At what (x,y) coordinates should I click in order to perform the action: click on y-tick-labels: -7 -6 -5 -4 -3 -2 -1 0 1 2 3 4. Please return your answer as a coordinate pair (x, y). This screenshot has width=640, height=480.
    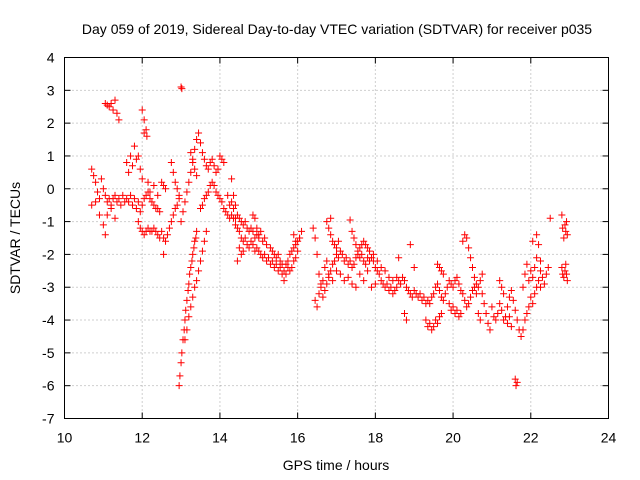
    Looking at the image, I should click on (48, 238).